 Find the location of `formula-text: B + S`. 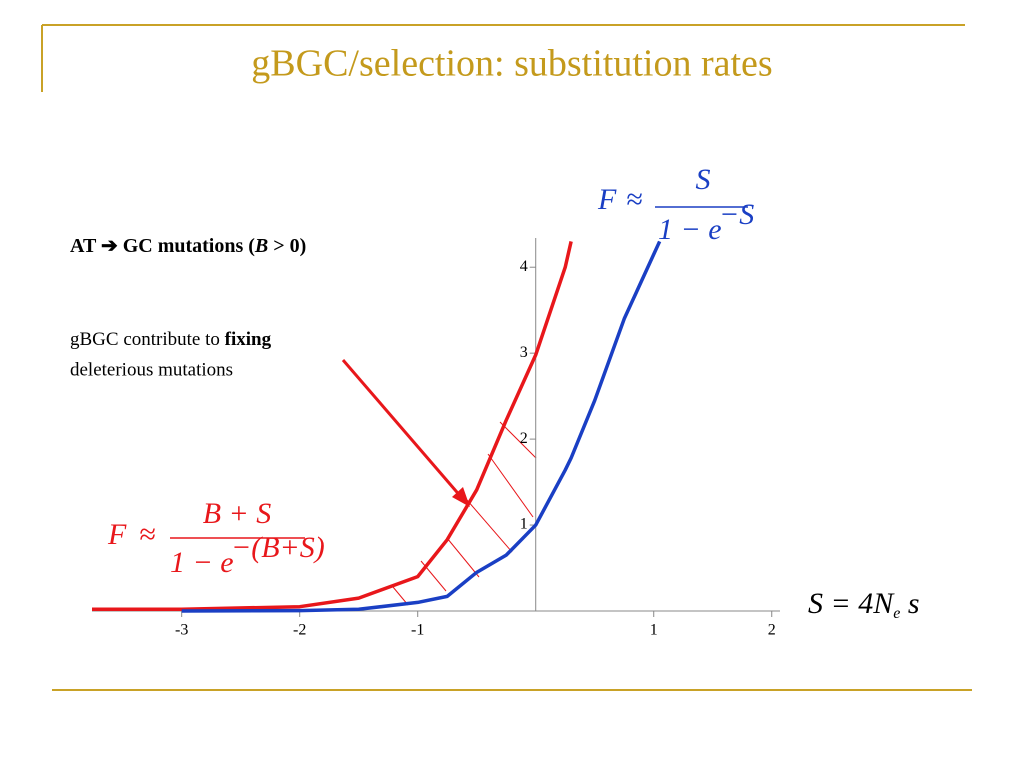

formula-text: B + S is located at coordinates (237, 513).